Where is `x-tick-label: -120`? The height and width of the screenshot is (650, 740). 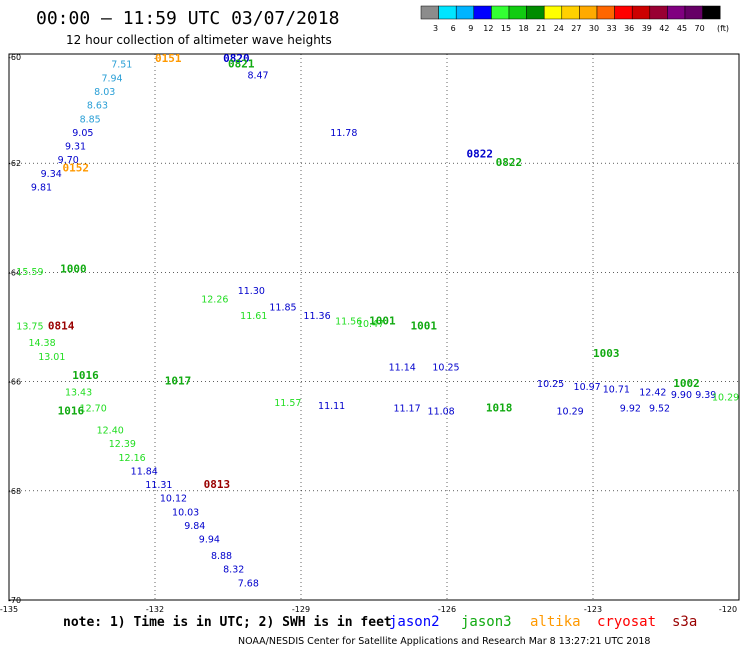
x-tick-label: -120 is located at coordinates (728, 609).